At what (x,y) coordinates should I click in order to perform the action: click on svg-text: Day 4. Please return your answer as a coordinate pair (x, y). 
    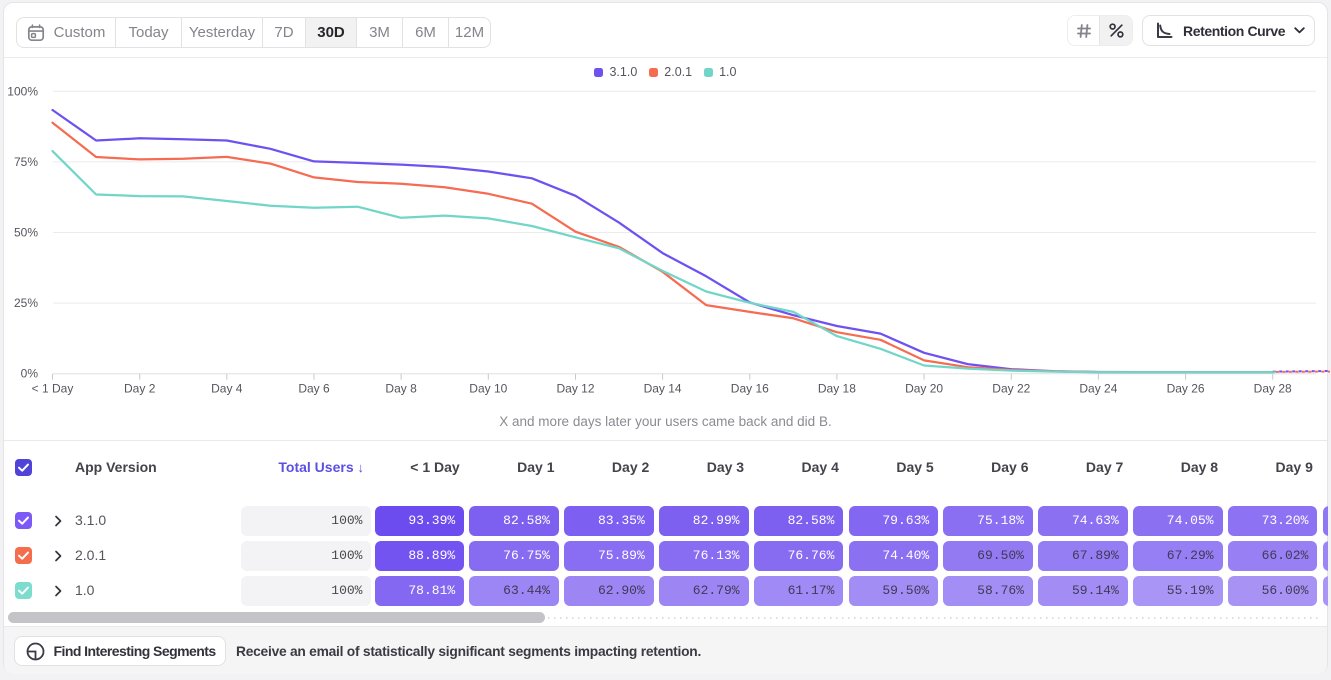
    Looking at the image, I should click on (227, 389).